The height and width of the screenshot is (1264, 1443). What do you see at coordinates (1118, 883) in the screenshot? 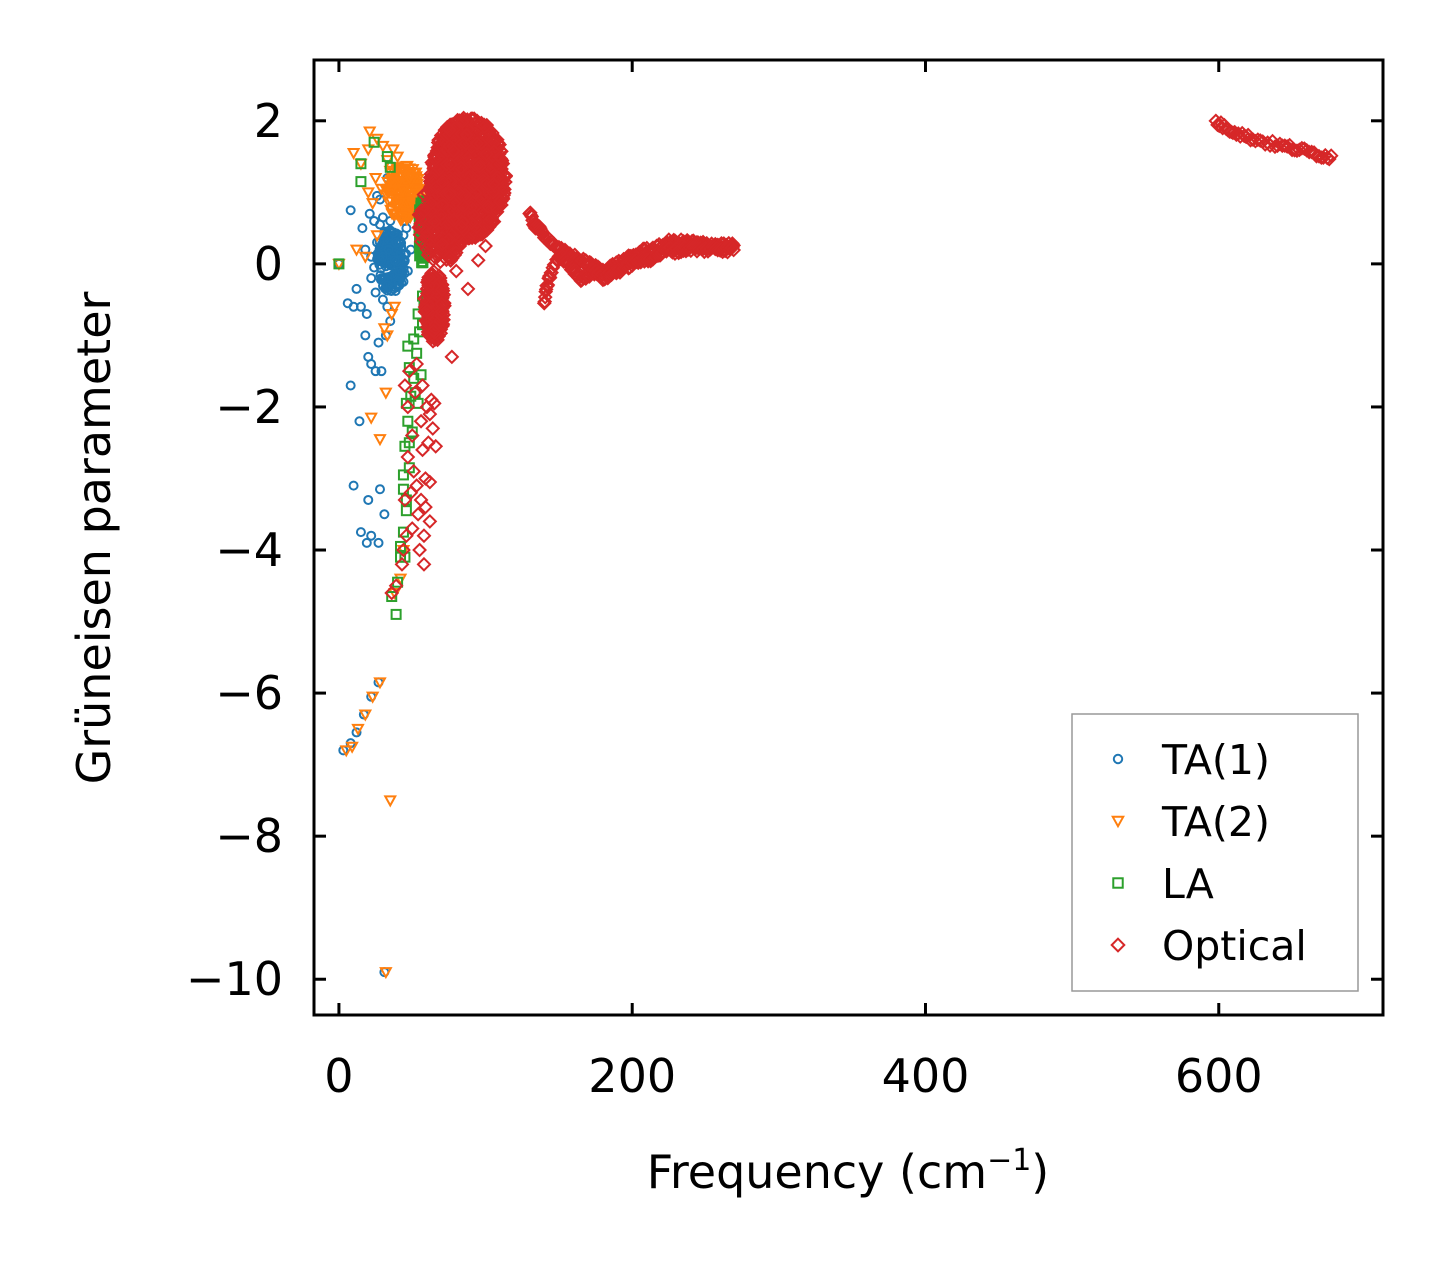
I see `legend-marker-la` at bounding box center [1118, 883].